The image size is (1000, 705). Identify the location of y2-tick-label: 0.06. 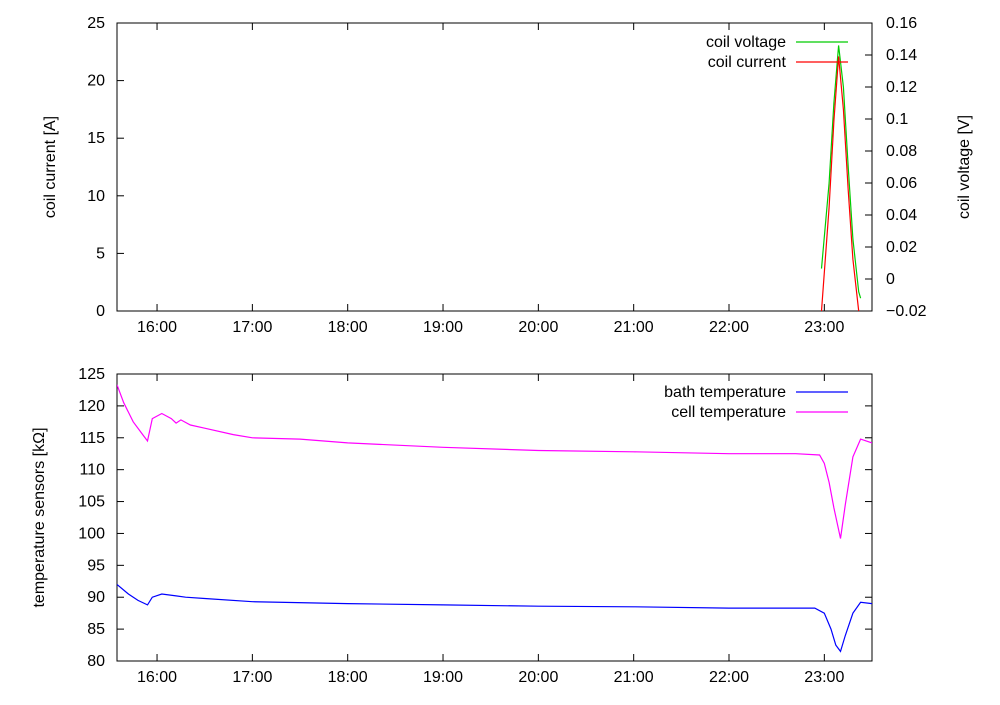
(901, 183).